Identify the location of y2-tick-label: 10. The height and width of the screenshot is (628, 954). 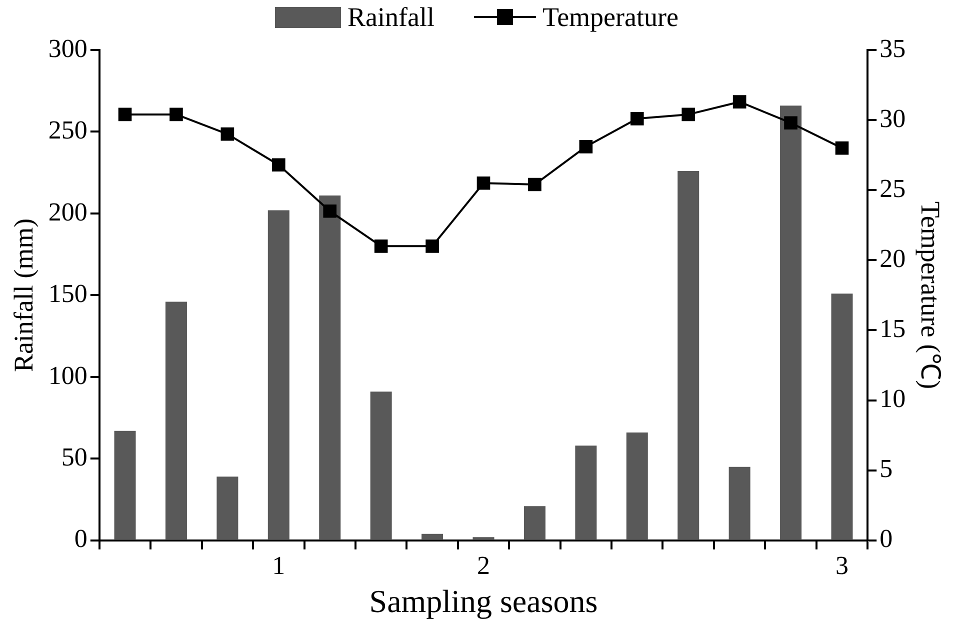
(893, 399).